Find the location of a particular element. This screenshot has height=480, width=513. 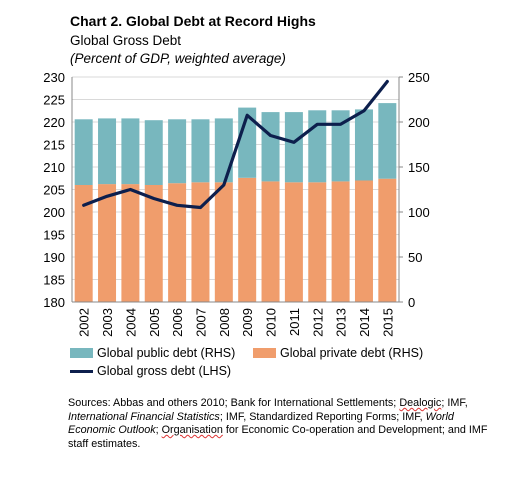

sources-ifs: International Financial Statistics is located at coordinates (144, 416).